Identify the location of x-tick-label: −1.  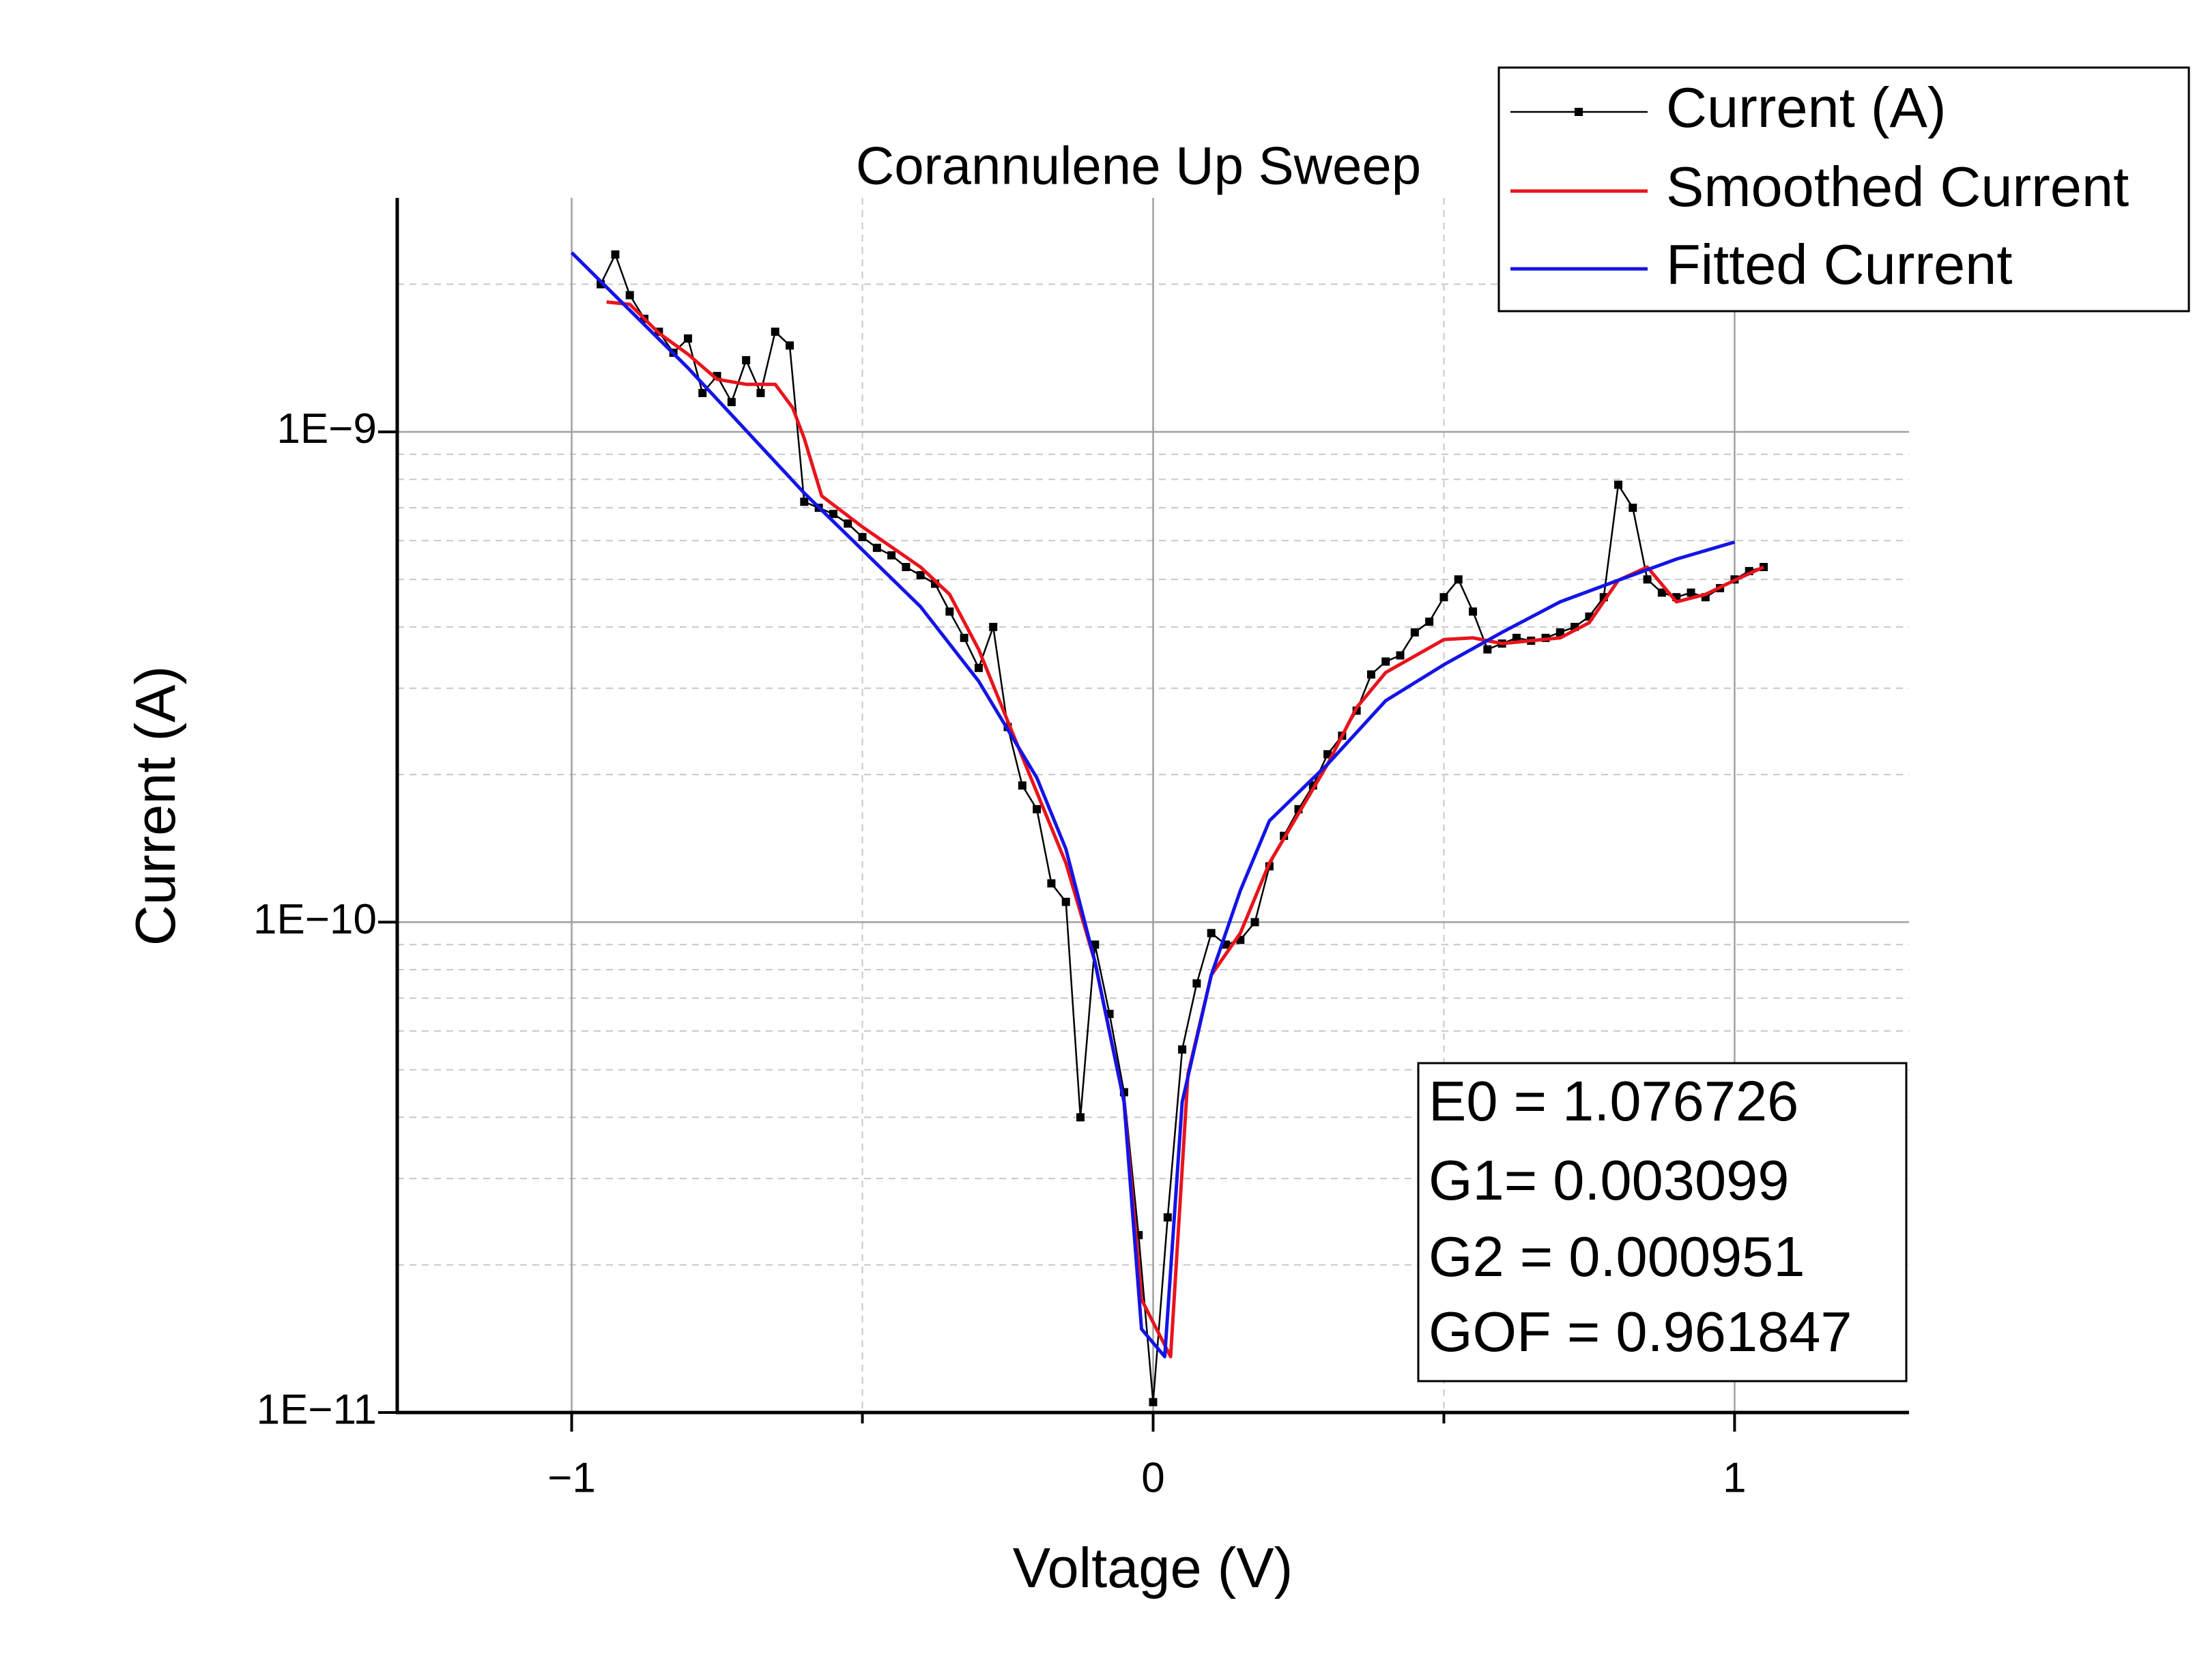
(571, 1477).